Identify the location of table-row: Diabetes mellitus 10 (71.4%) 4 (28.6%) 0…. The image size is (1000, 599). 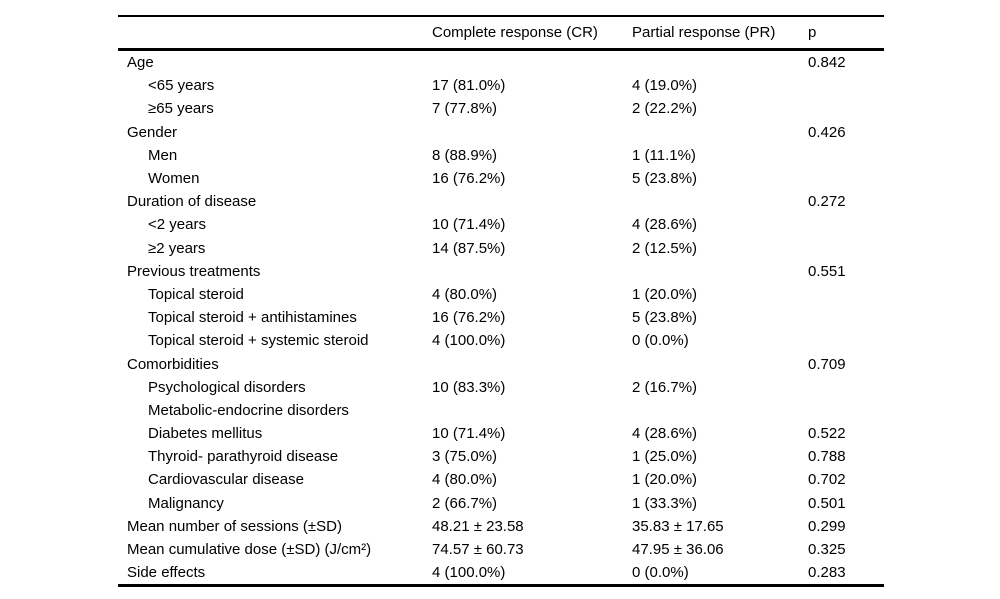
(501, 433).